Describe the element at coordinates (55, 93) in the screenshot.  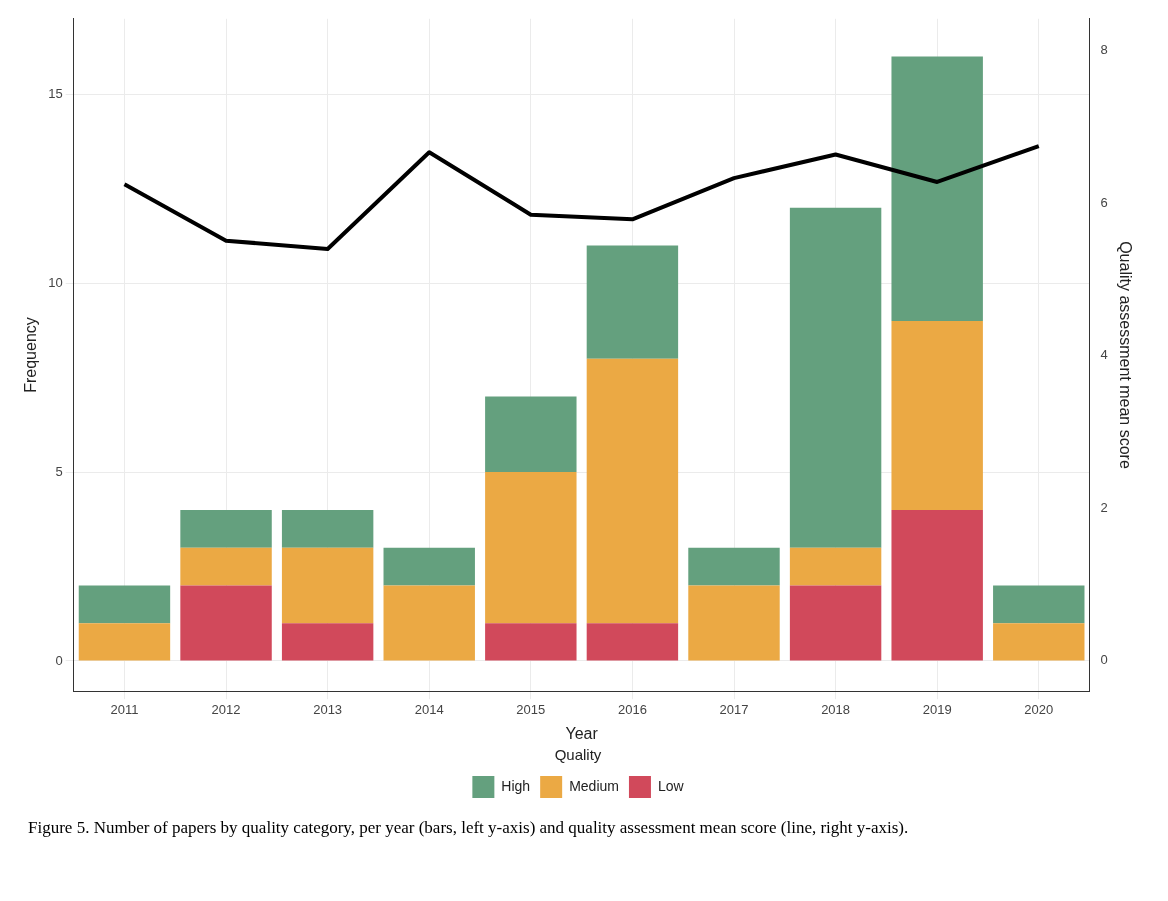
I see `y-tick-label: 15` at that location.